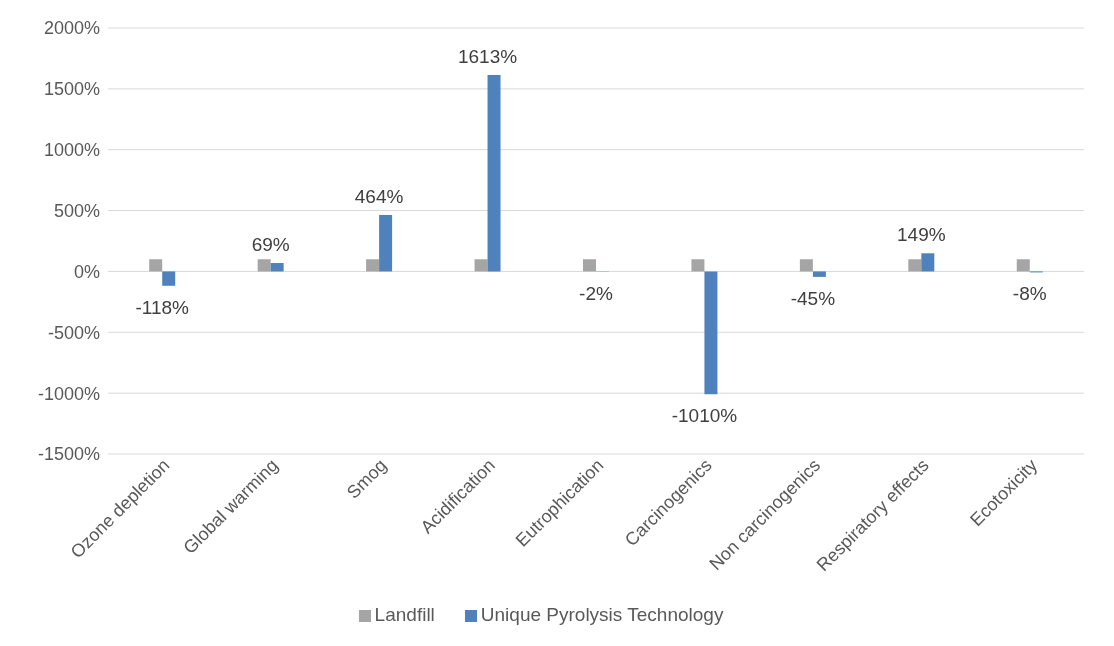  I want to click on y-tick-label: 500%, so click(76, 210).